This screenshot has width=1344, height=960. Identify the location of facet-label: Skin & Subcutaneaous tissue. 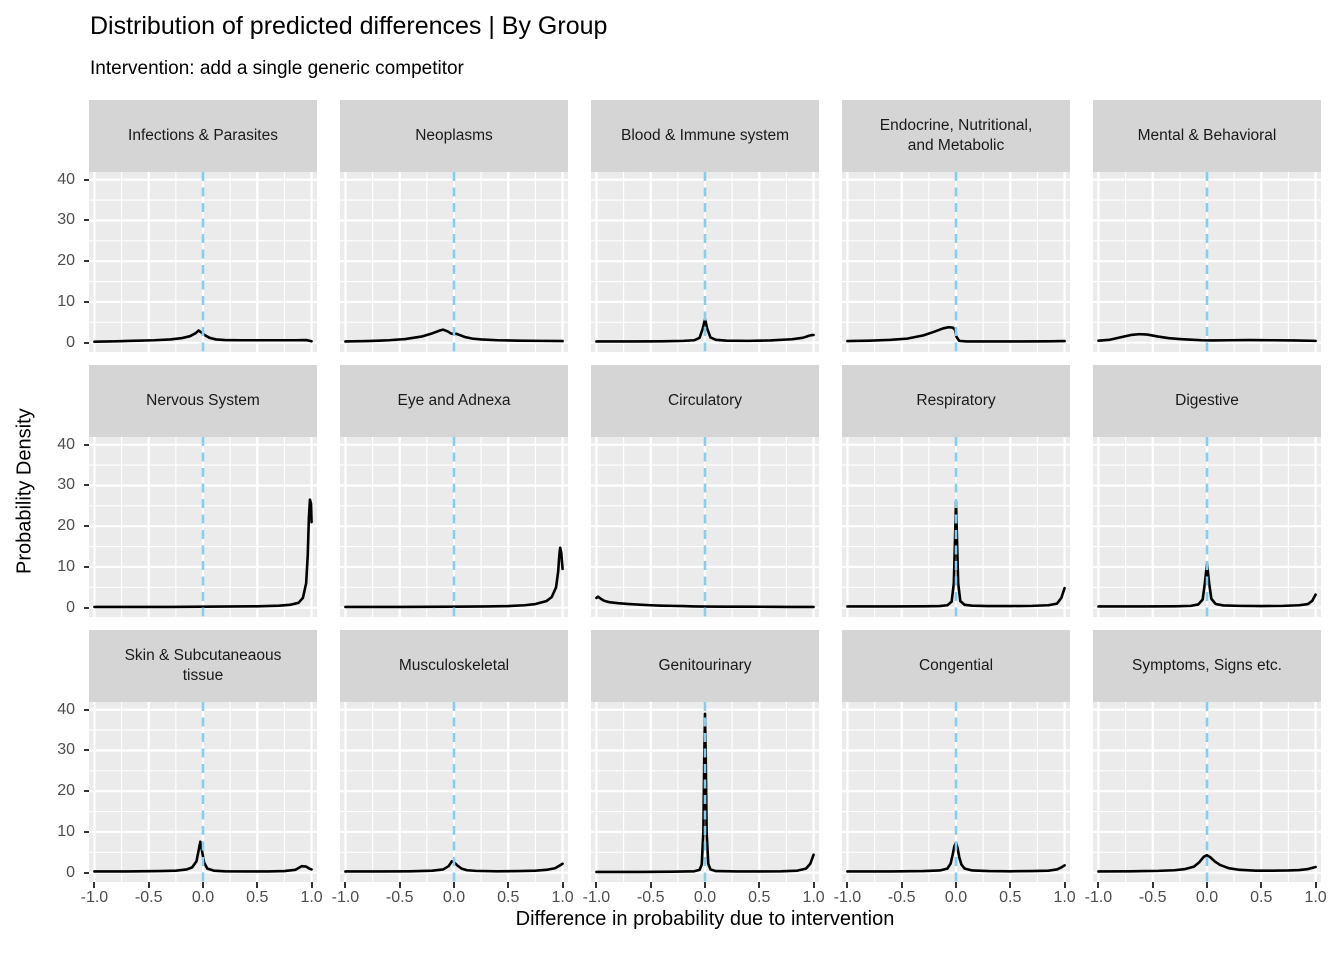
(203, 665).